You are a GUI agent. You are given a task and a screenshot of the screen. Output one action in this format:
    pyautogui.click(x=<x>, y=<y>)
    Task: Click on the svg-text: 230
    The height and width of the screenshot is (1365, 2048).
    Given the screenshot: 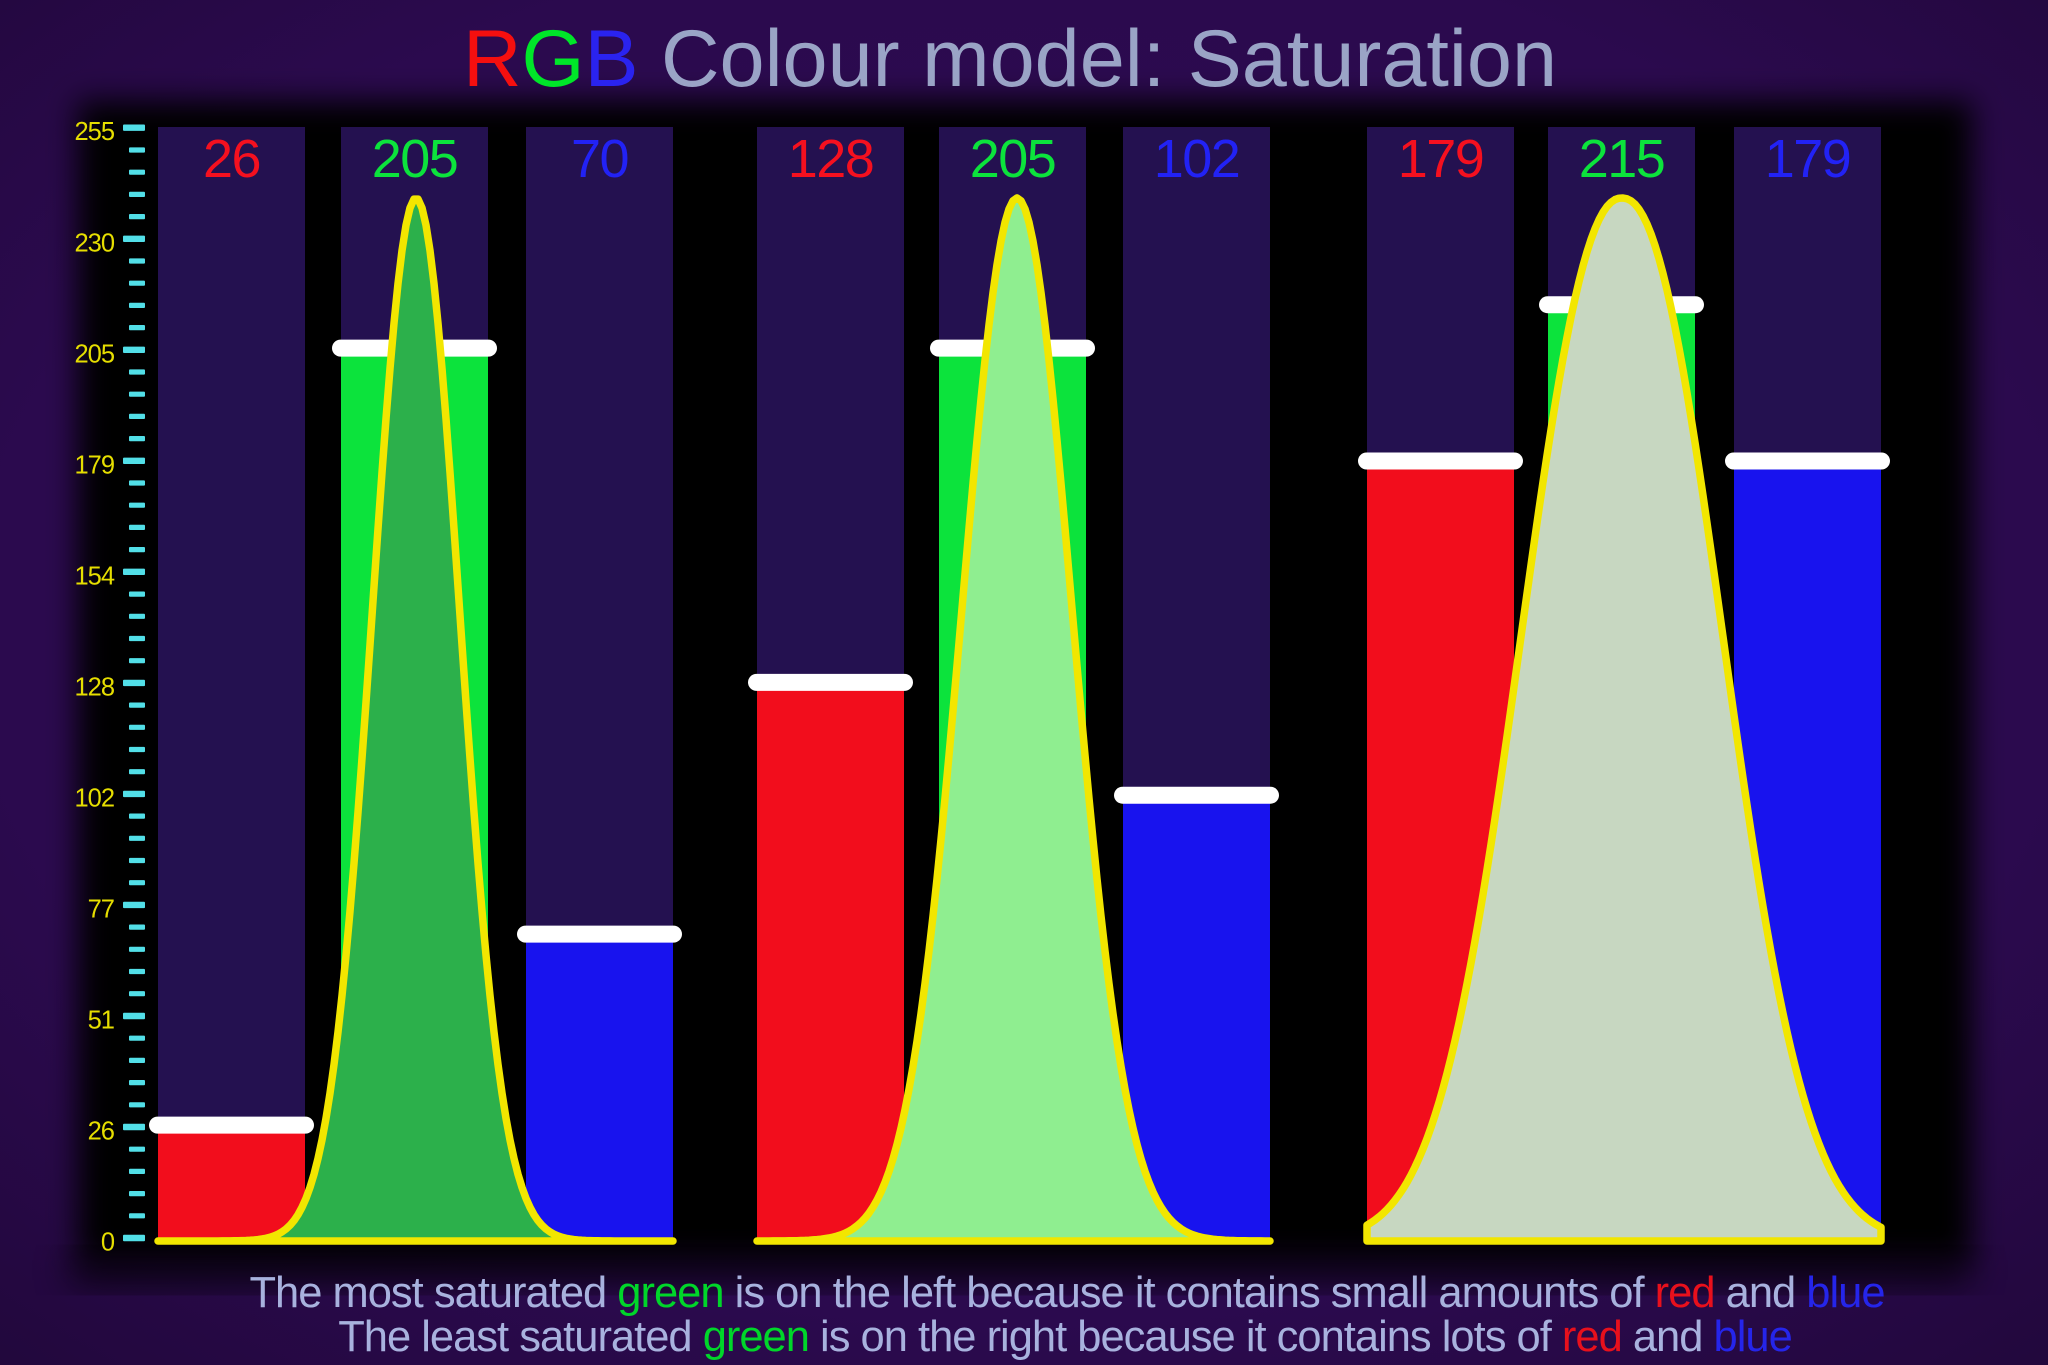 What is the action you would take?
    pyautogui.click(x=94, y=243)
    